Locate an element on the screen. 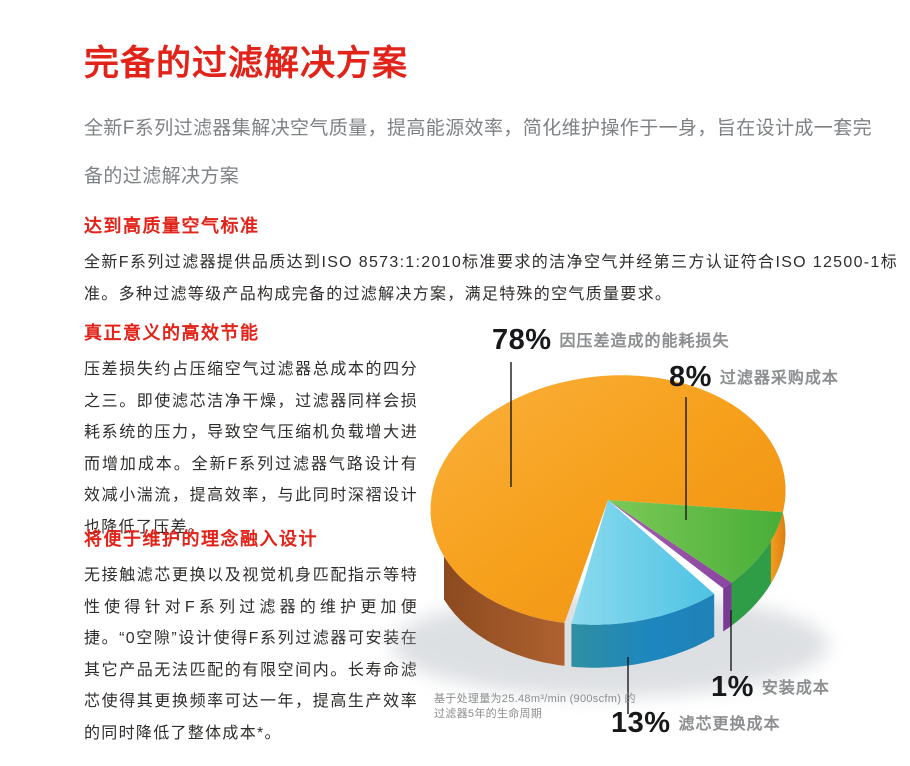  callout-filter-purchase: 8% 过滤器采购成本 is located at coordinates (754, 377).